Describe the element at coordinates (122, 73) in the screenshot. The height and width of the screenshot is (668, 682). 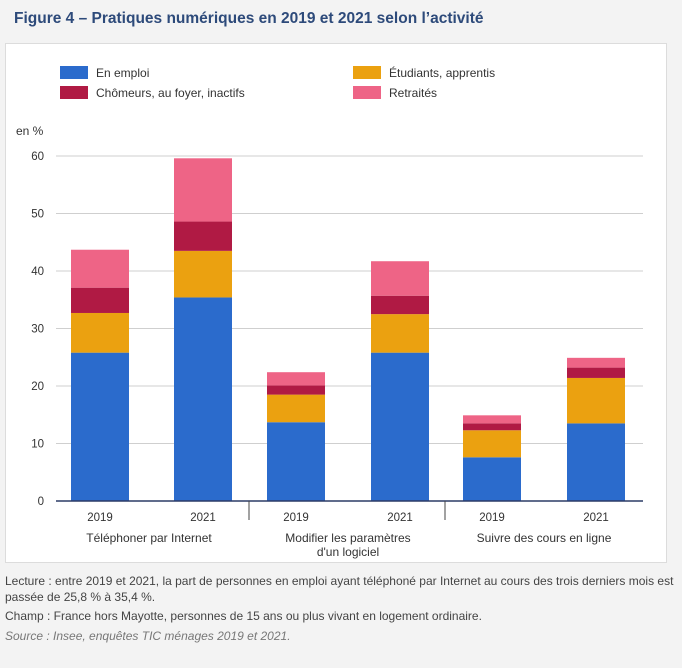
I see `legend-label: En emploi` at that location.